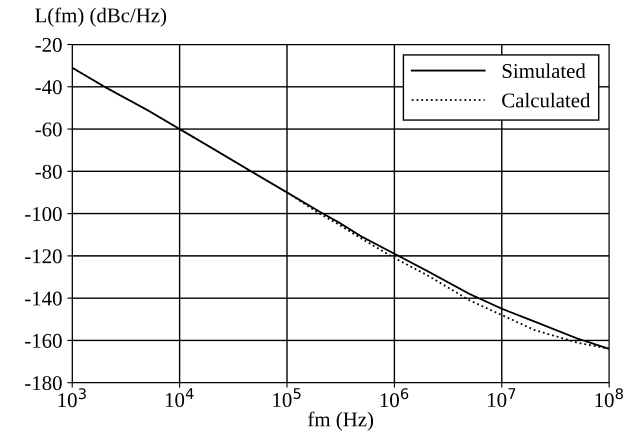 Image resolution: width=628 pixels, height=445 pixels. Describe the element at coordinates (43, 383) in the screenshot. I see `y-tick-label: -180` at that location.